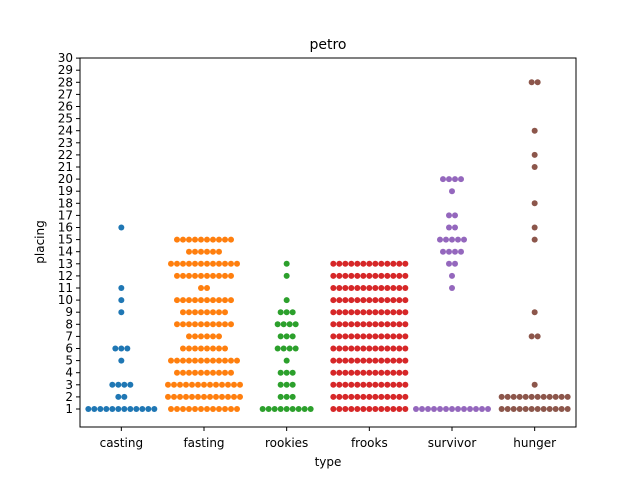 The width and height of the screenshot is (640, 480). Describe the element at coordinates (65, 143) in the screenshot. I see `y-tick-label: 23` at that location.